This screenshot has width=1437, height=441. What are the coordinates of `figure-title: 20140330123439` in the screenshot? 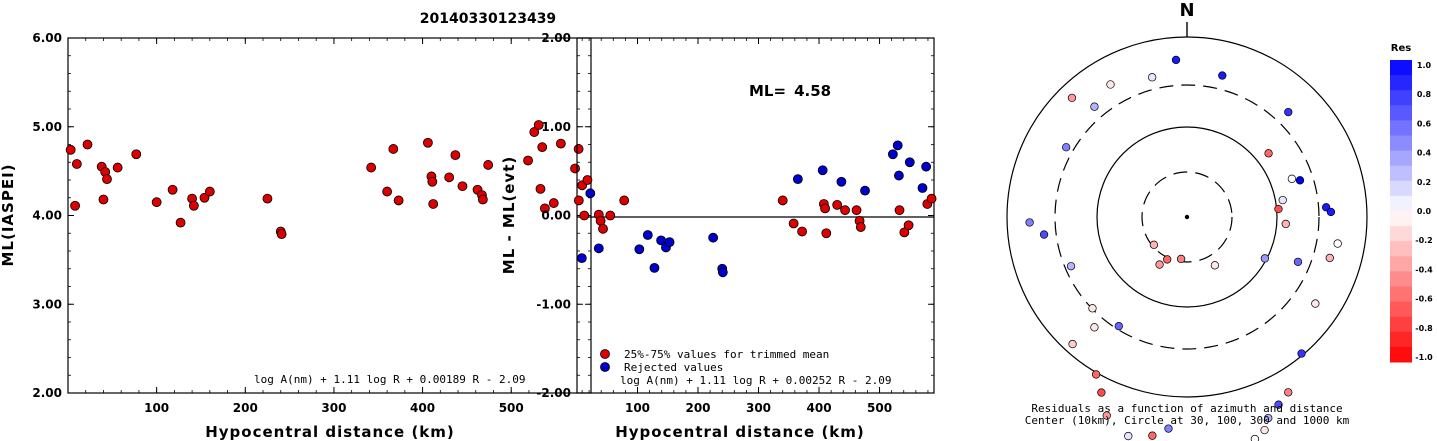 It's located at (488, 19).